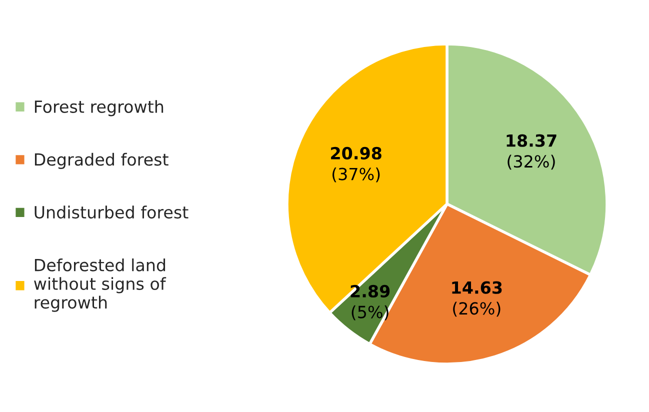  Describe the element at coordinates (477, 299) in the screenshot. I see `data-label: 14.63 (26%)` at that location.